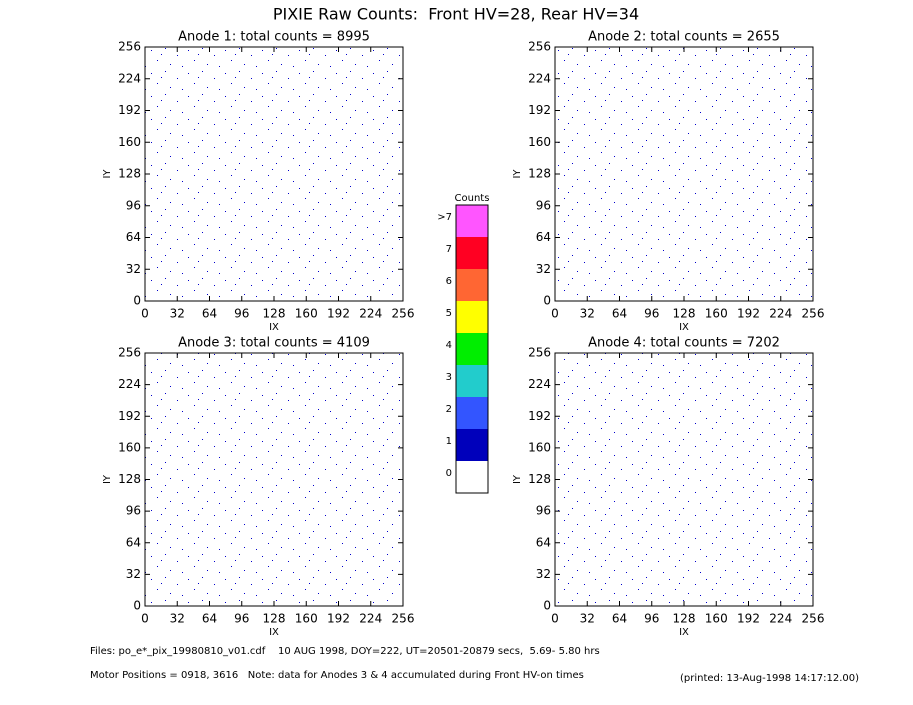 This screenshot has height=705, width=913. Describe the element at coordinates (449, 249) in the screenshot. I see `colorbar-label: 7` at that location.